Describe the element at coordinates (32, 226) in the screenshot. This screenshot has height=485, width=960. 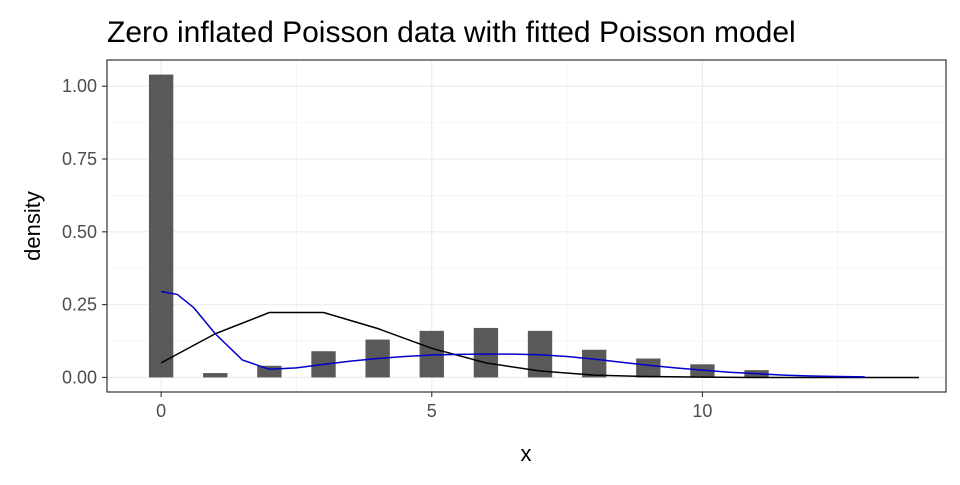
I see `y-axis-title: density` at that location.